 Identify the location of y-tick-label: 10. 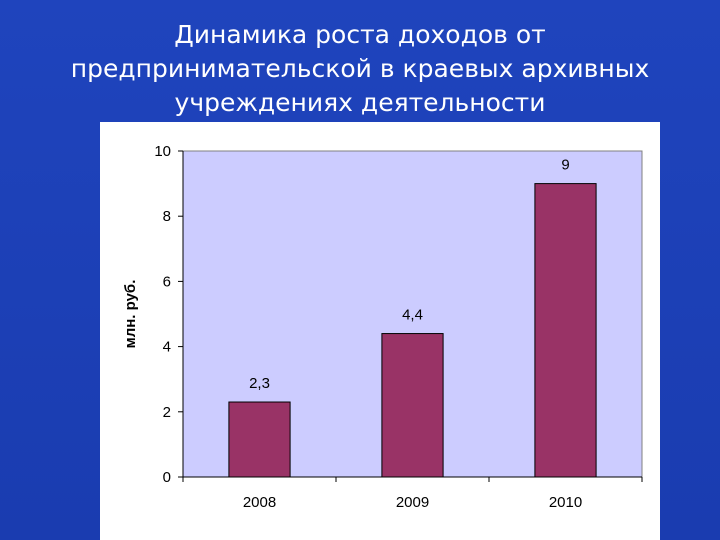
(162, 151).